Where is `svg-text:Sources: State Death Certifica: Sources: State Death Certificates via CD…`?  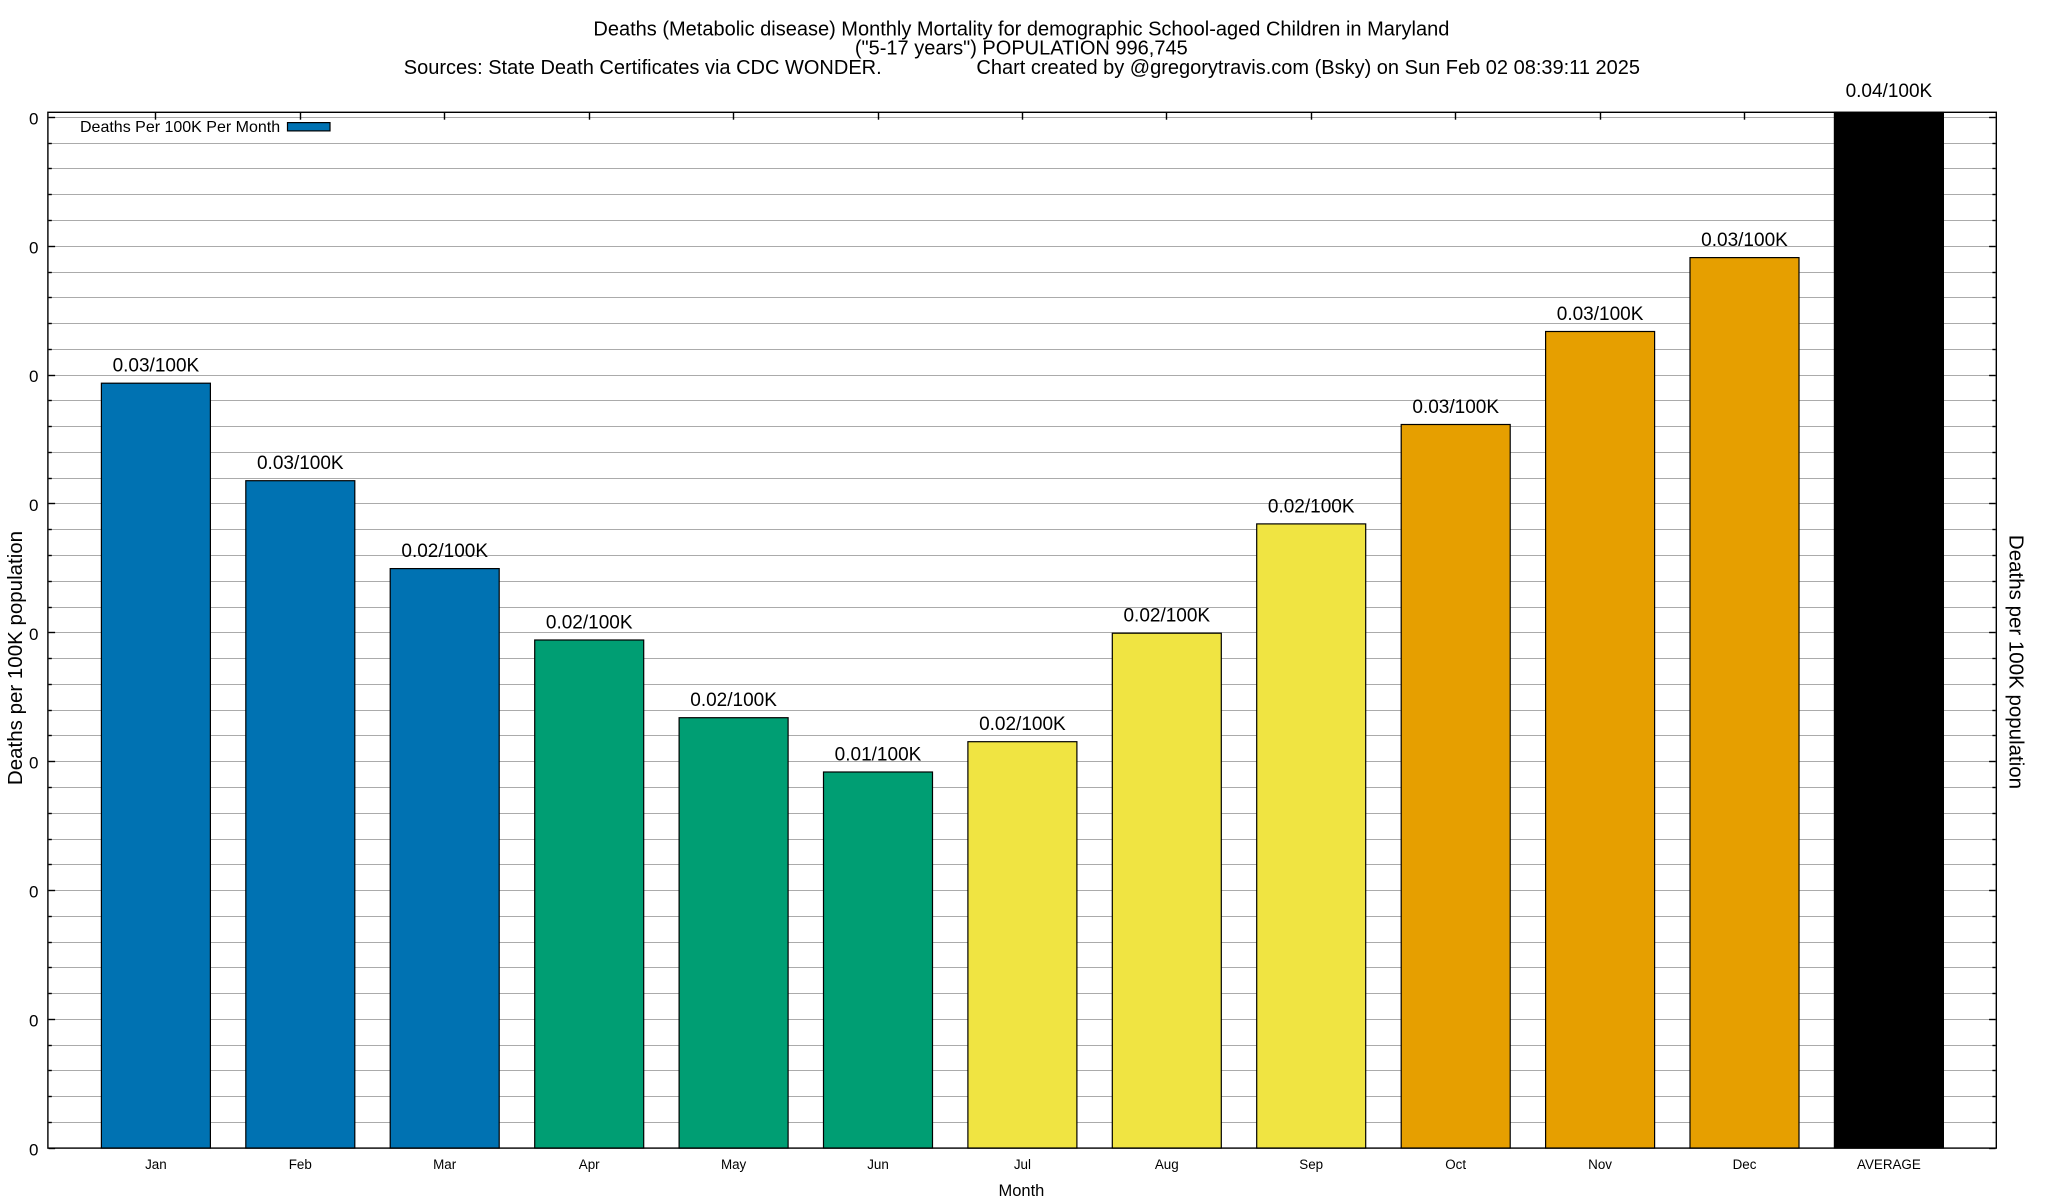
svg-text:Sources: State Death Certifica: Sources: State Death Certificates via CD… is located at coordinates (643, 68).